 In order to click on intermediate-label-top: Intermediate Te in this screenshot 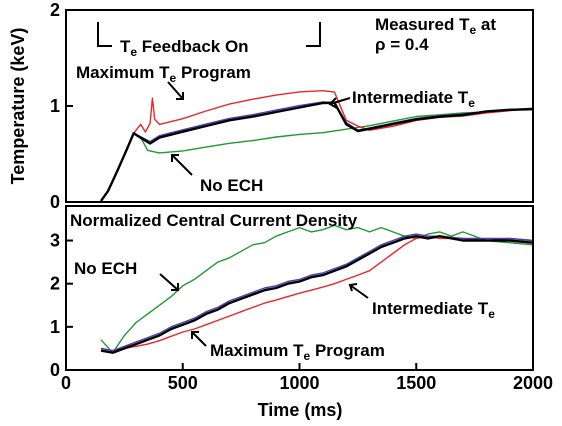, I will do `click(413, 99)`.